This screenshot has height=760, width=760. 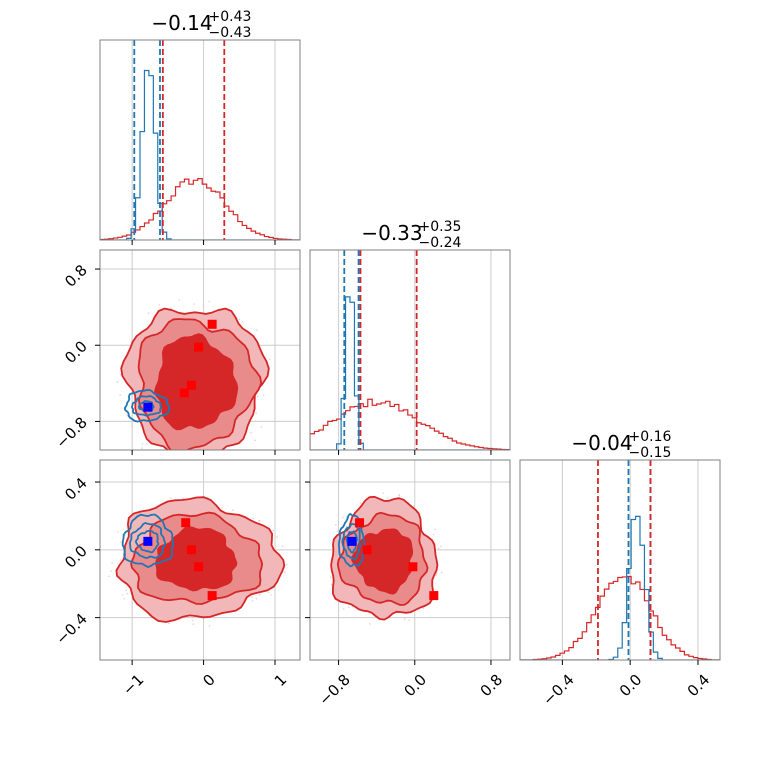 I want to click on panel-title-lower-1: −0.24, so click(x=440, y=243).